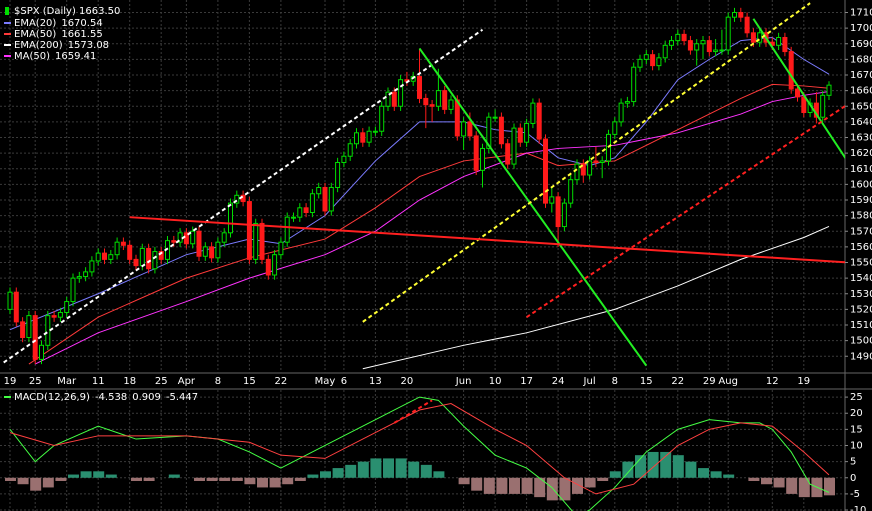  I want to click on y-tick-label: 1660, so click(861, 91).